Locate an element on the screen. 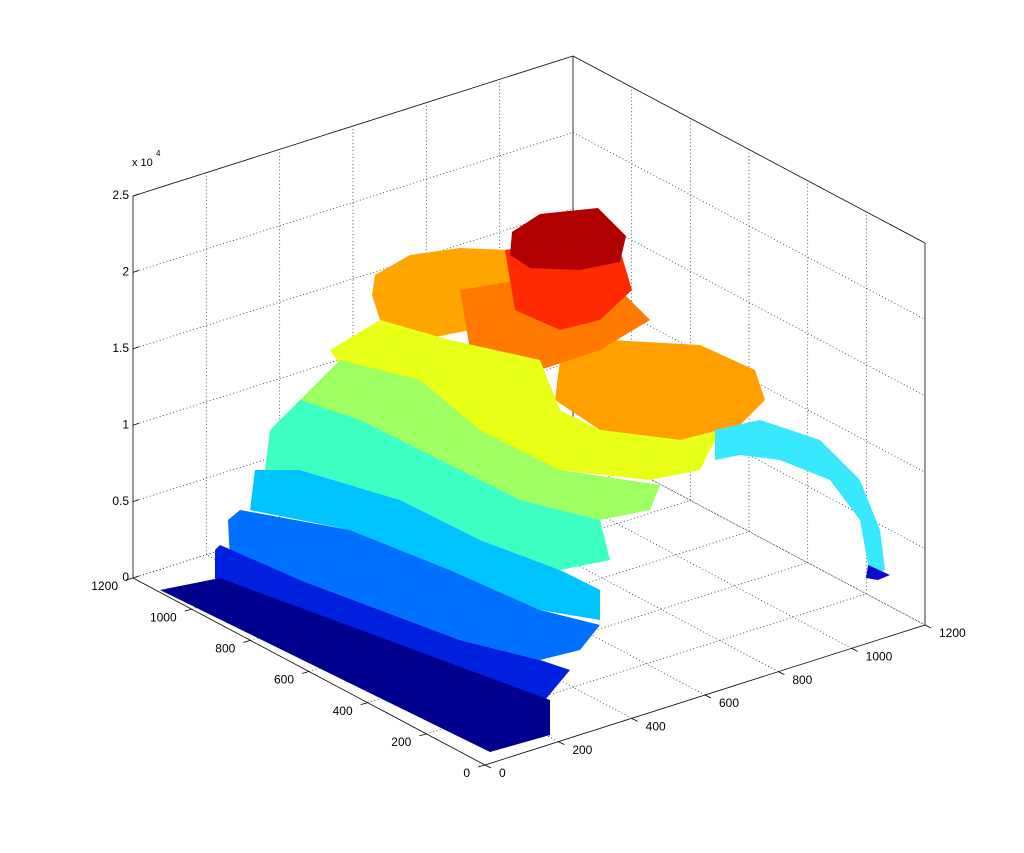 This screenshot has height=853, width=1024. y-tick-label: 0 is located at coordinates (466, 773).